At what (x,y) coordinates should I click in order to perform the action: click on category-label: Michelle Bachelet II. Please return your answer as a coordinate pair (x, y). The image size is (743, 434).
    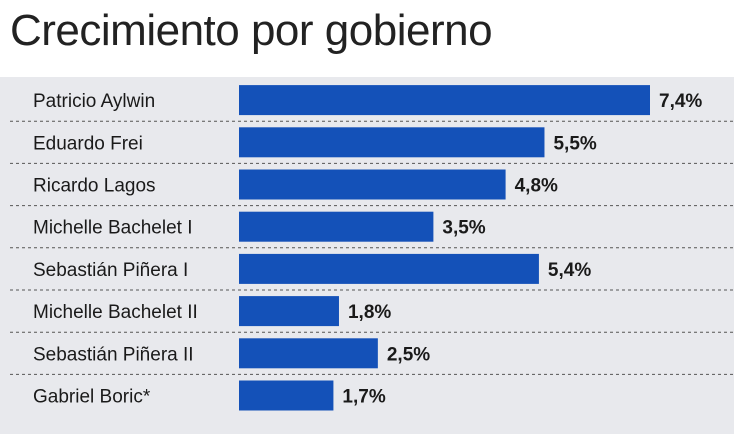
    Looking at the image, I should click on (115, 312).